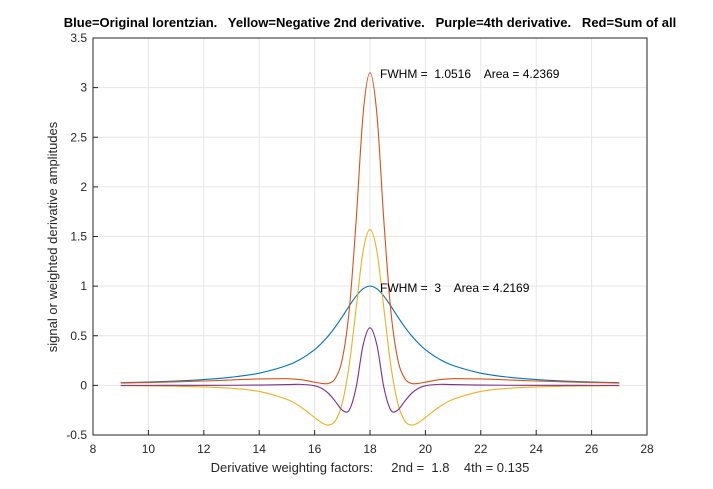  Describe the element at coordinates (481, 449) in the screenshot. I see `x-tick-label: 22` at that location.